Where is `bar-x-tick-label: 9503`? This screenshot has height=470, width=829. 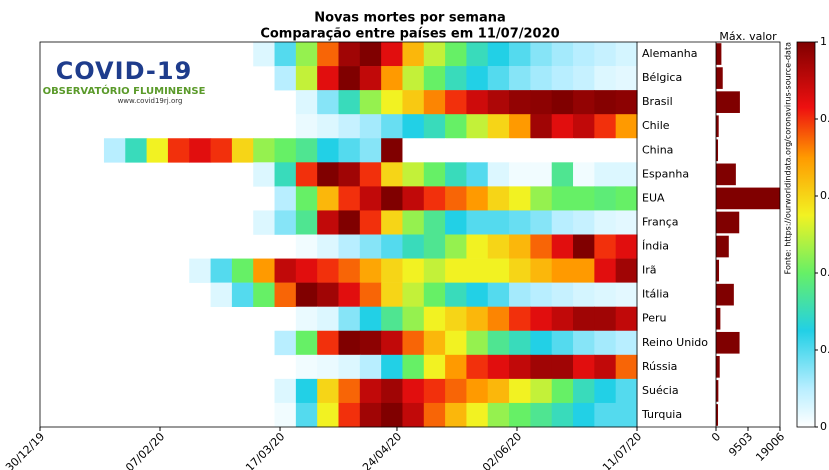
bar-x-tick-label: 9503 is located at coordinates (740, 444).